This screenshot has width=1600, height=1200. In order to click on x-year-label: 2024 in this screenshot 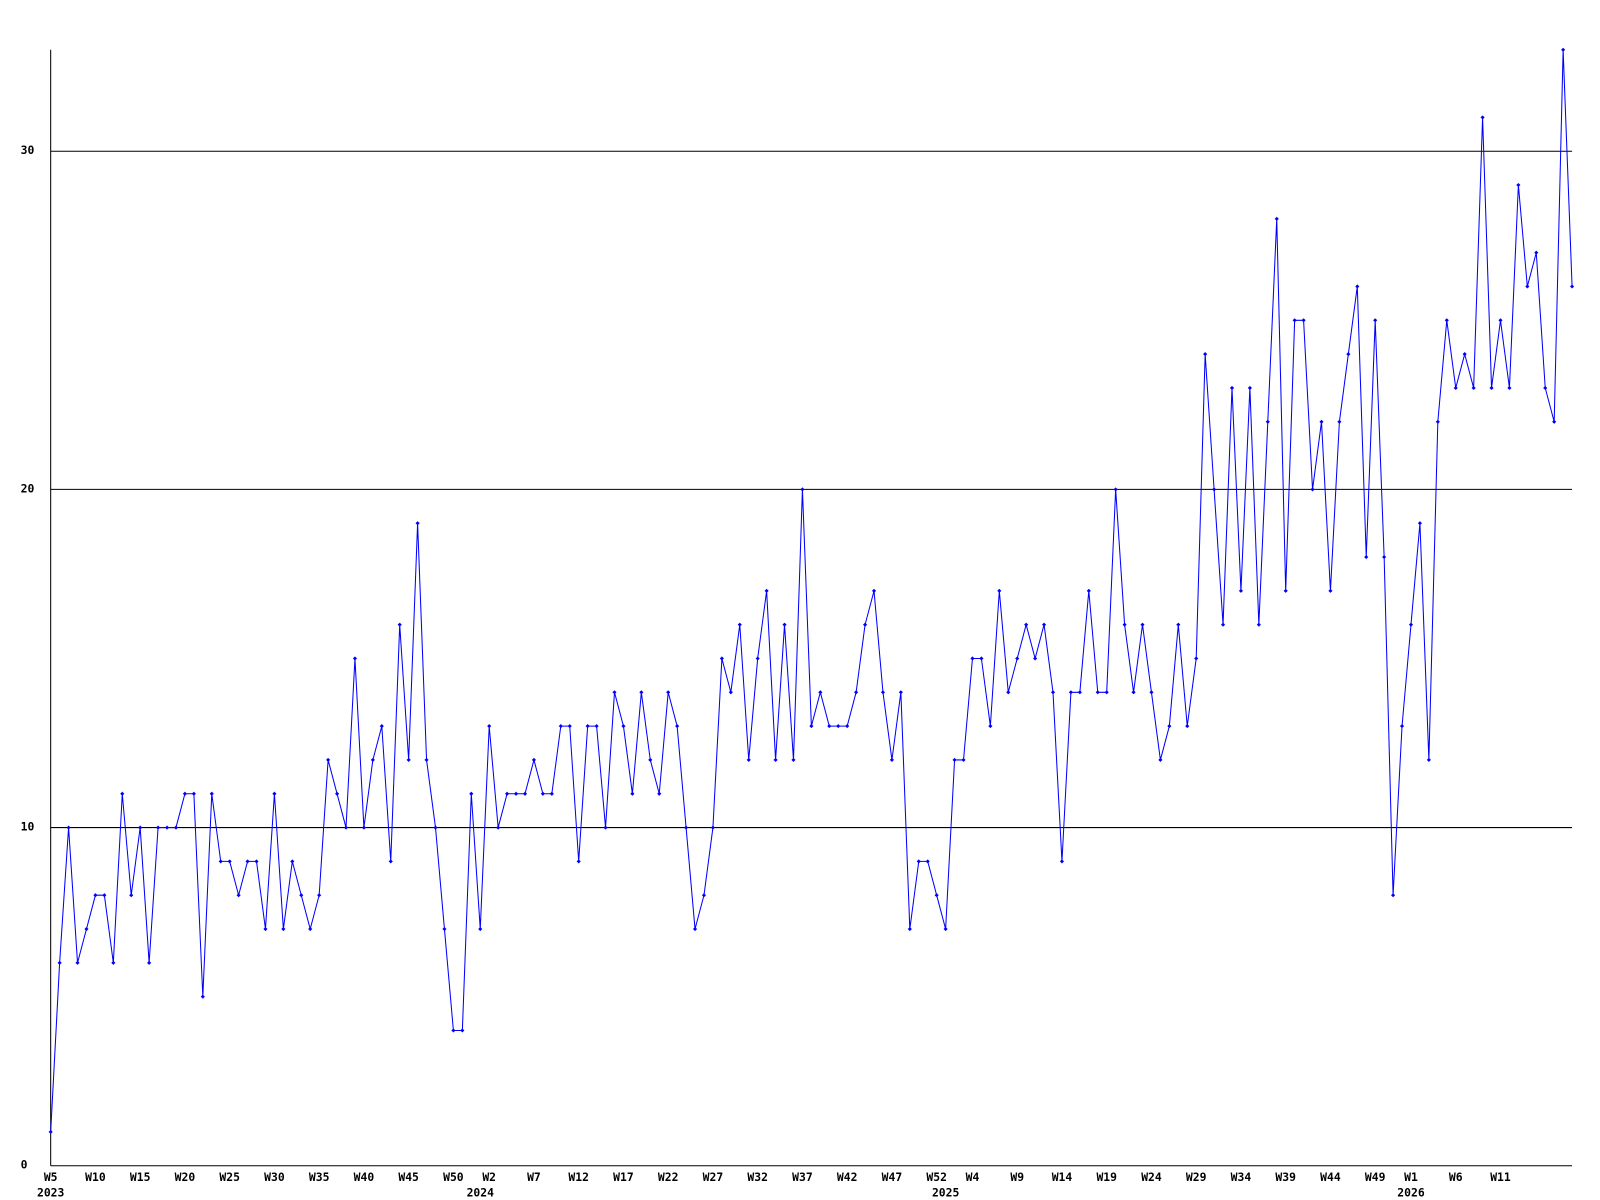, I will do `click(481, 1193)`.